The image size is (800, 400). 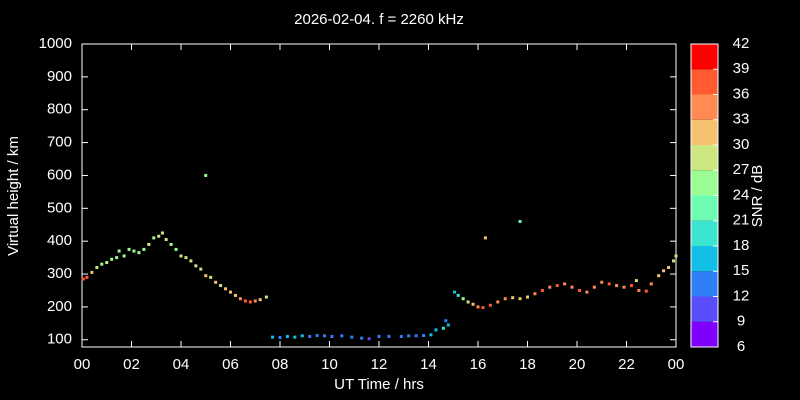 What do you see at coordinates (59, 142) in the screenshot?
I see `y-tick-label: 700` at bounding box center [59, 142].